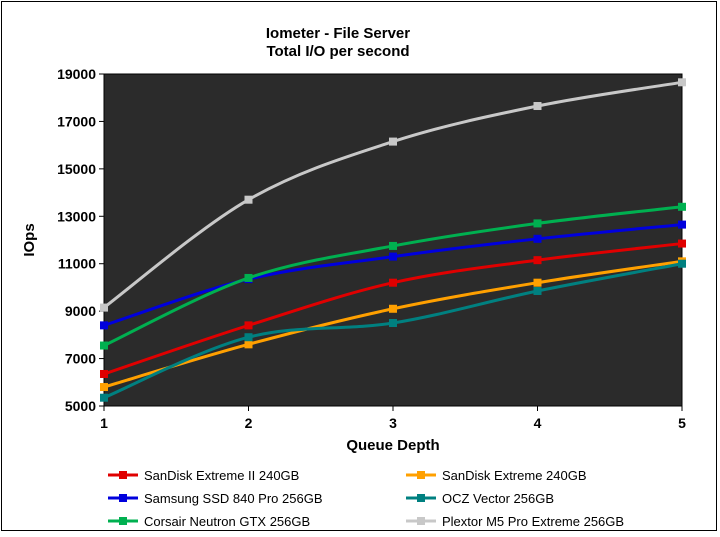 Image resolution: width=720 pixels, height=537 pixels. I want to click on legend-item: SanDisk Extreme 240GB, so click(496, 475).